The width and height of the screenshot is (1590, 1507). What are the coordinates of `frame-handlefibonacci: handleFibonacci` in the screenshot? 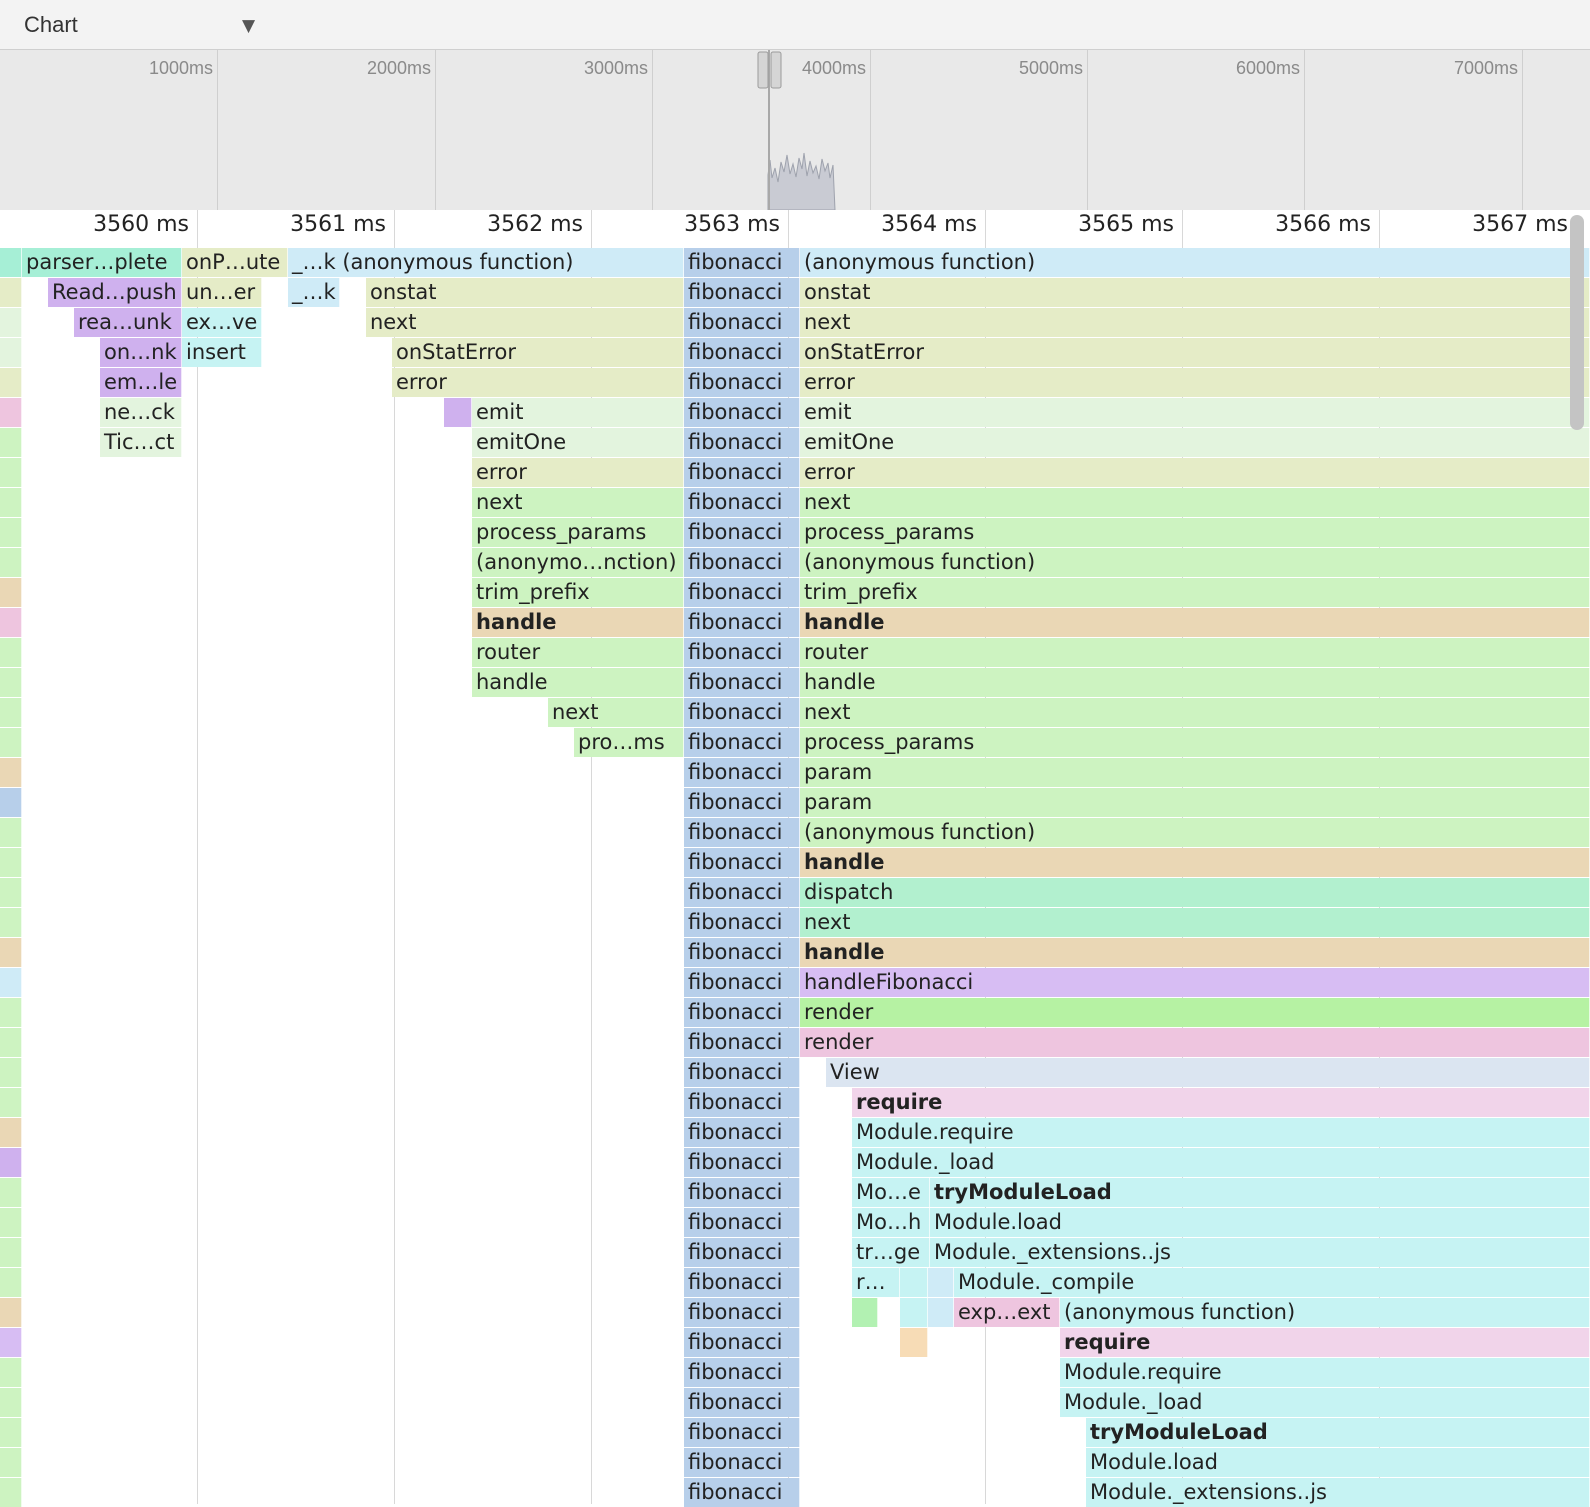 It's located at (1195, 982).